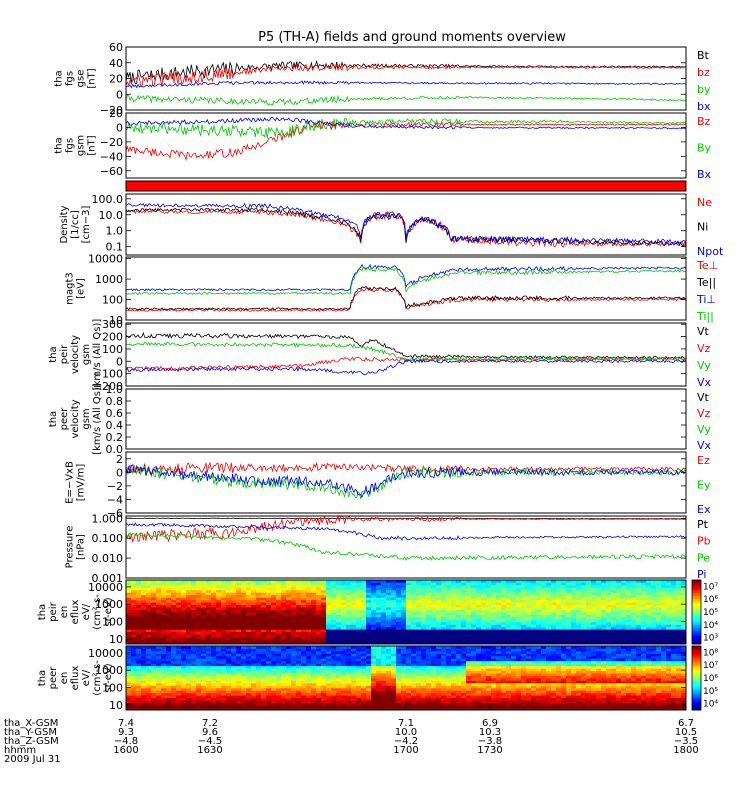 The image size is (750, 800). What do you see at coordinates (115, 437) in the screenshot?
I see `y-tick-label: 0.2` at bounding box center [115, 437].